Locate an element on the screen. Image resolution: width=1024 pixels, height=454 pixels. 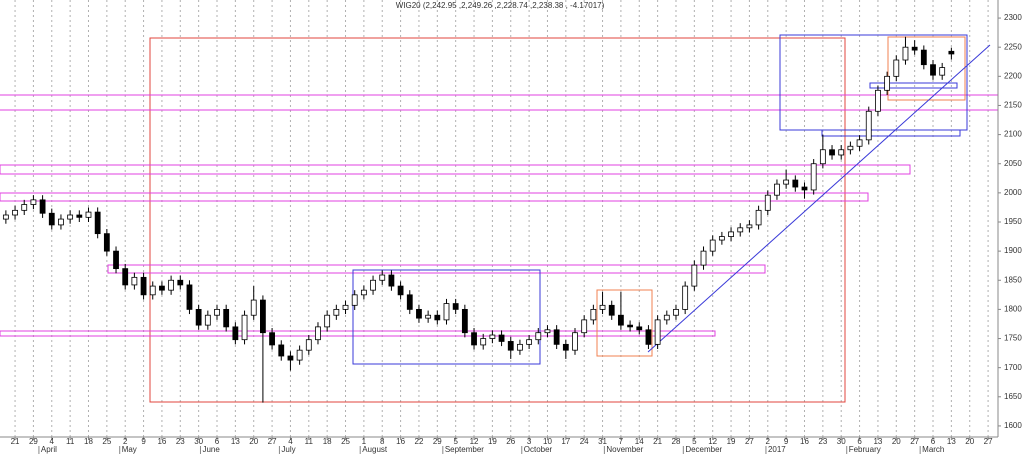
x-tick-label: 13 is located at coordinates (951, 441).